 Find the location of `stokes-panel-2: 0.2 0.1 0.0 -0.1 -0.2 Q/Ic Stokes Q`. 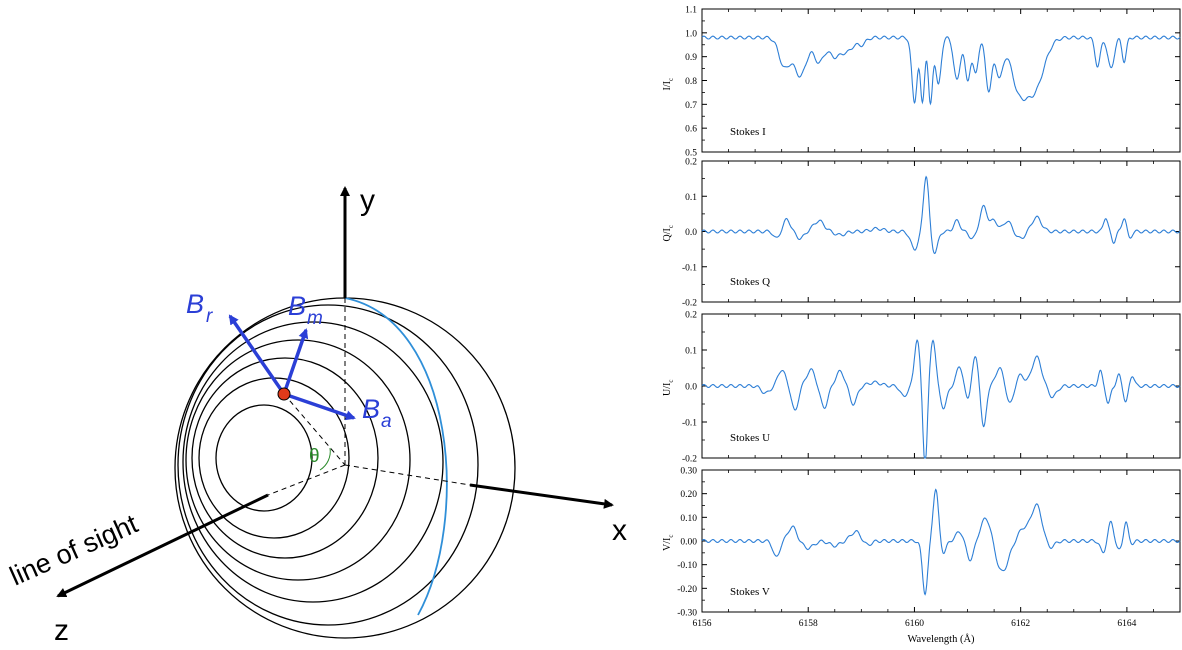

stokes-panel-2: 0.2 0.1 0.0 -0.1 -0.2 Q/Ic Stokes Q is located at coordinates (921, 233).